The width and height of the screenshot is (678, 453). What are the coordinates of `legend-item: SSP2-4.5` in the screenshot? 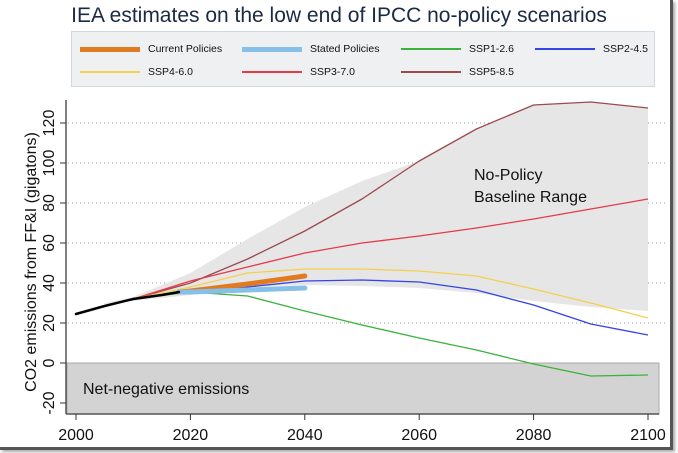 It's located at (591, 49).